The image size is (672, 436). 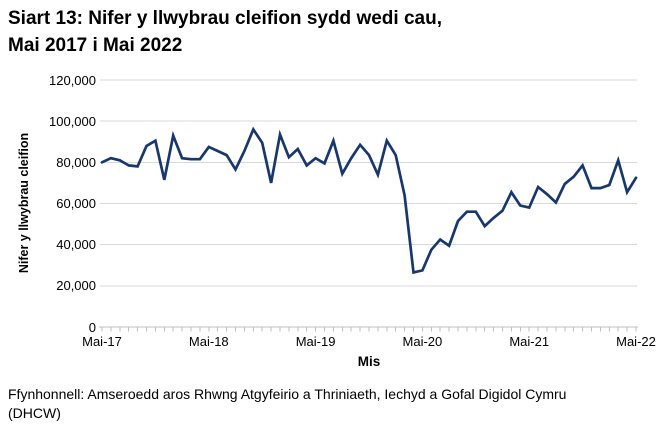 I want to click on x-axis-group, so click(x=368, y=329).